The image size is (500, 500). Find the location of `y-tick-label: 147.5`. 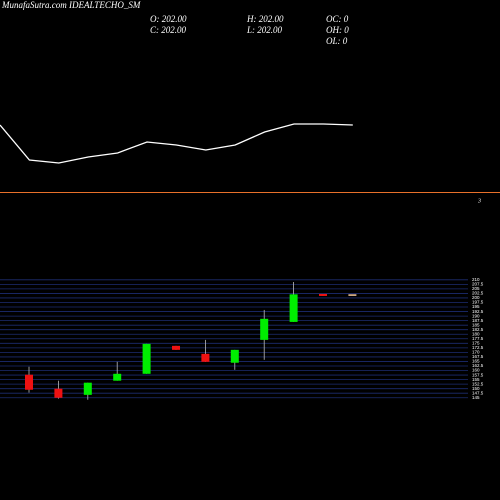

y-tick-label: 147.5 is located at coordinates (478, 392).